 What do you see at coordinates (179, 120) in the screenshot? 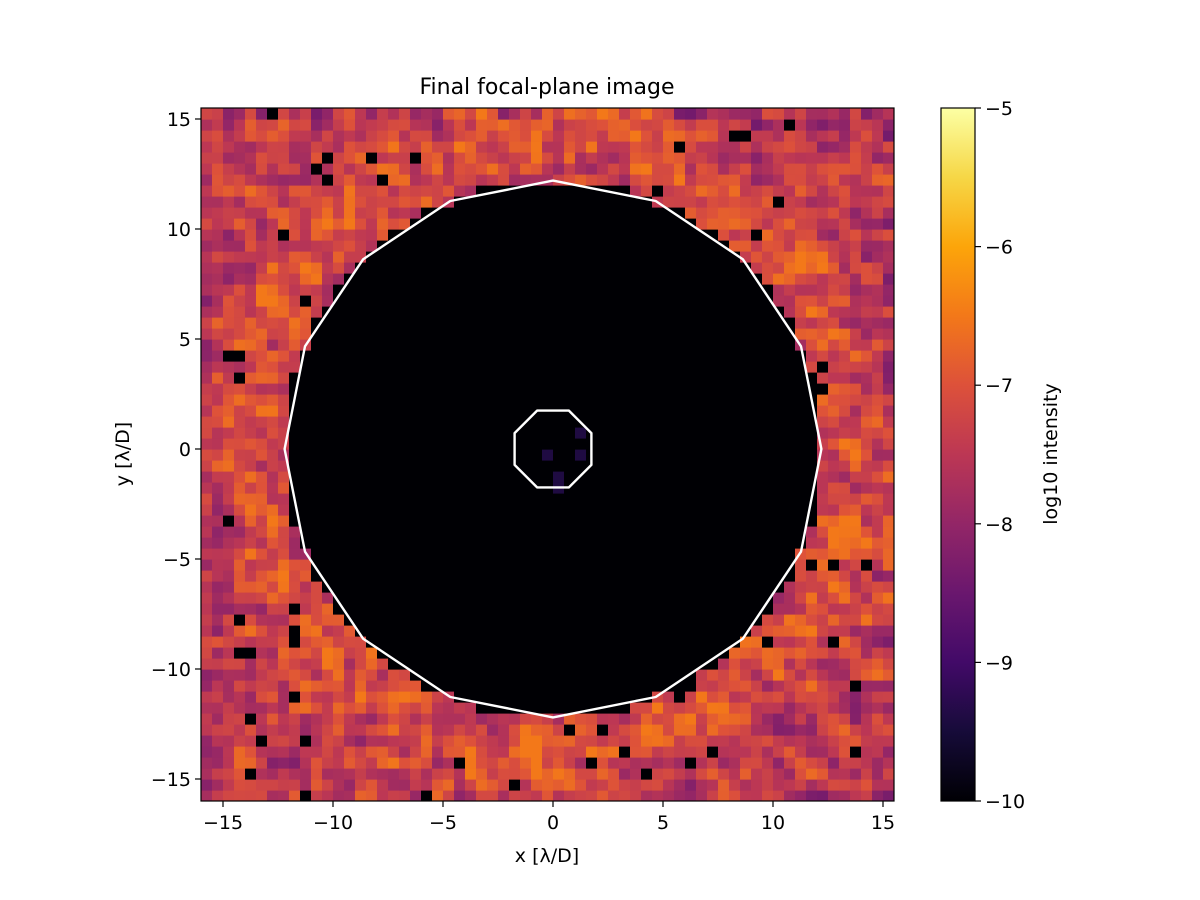
I see `y-tick-label: 15` at bounding box center [179, 120].